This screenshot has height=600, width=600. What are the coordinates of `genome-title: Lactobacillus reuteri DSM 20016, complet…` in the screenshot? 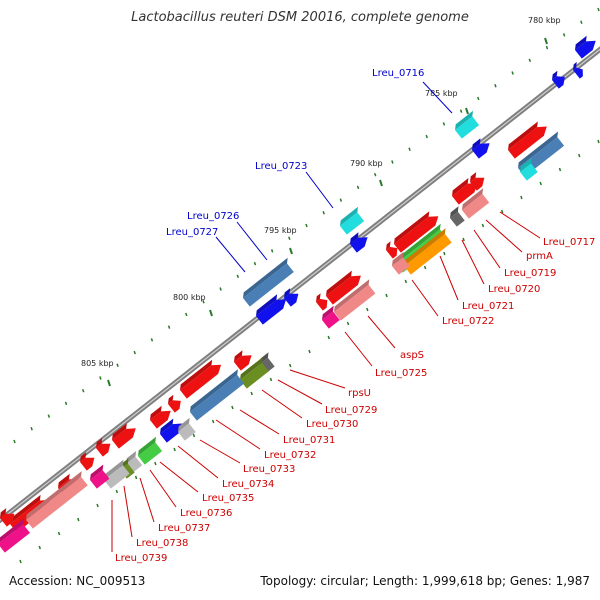 It's located at (300, 17).